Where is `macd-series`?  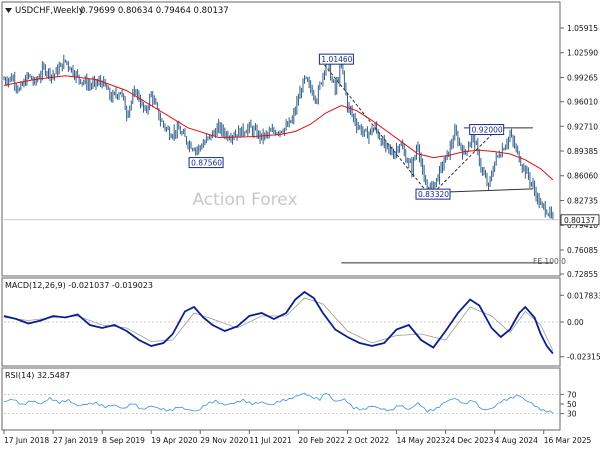 macd-series is located at coordinates (278, 322).